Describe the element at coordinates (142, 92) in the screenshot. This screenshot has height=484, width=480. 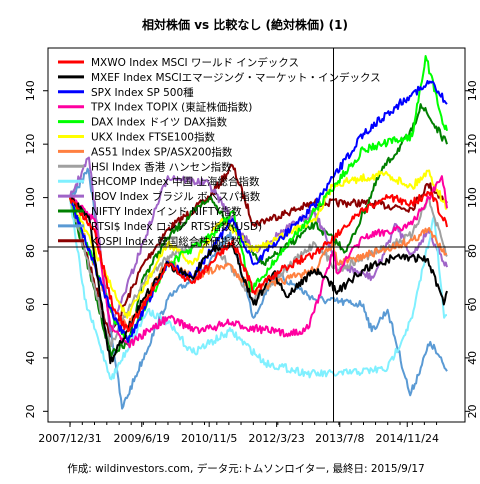
I see `series-2-spx-legend-label: SPX Index SP 500種` at that location.